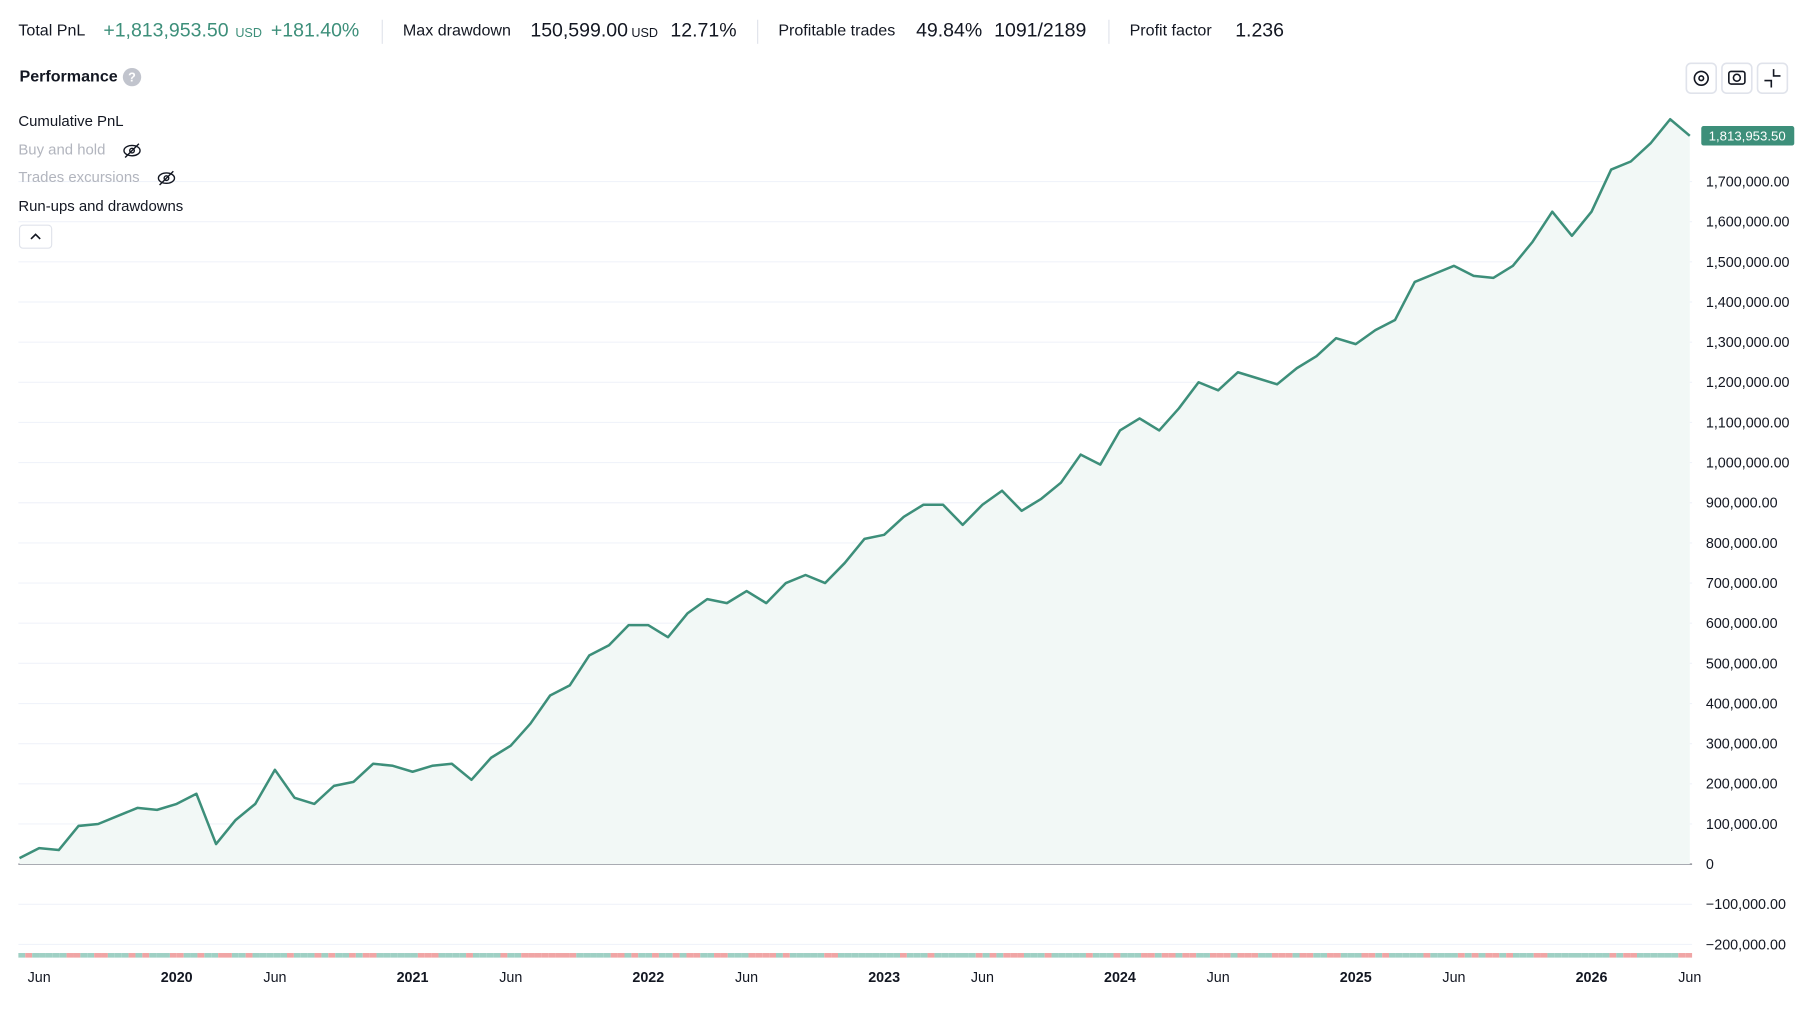 The image size is (1800, 1029). I want to click on y-tick-label: 700,000.00, so click(1742, 584).